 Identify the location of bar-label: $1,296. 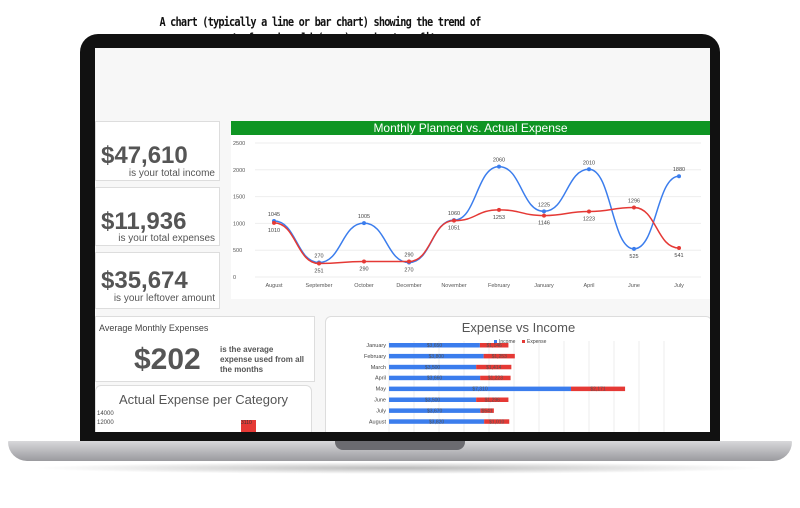
(493, 401).